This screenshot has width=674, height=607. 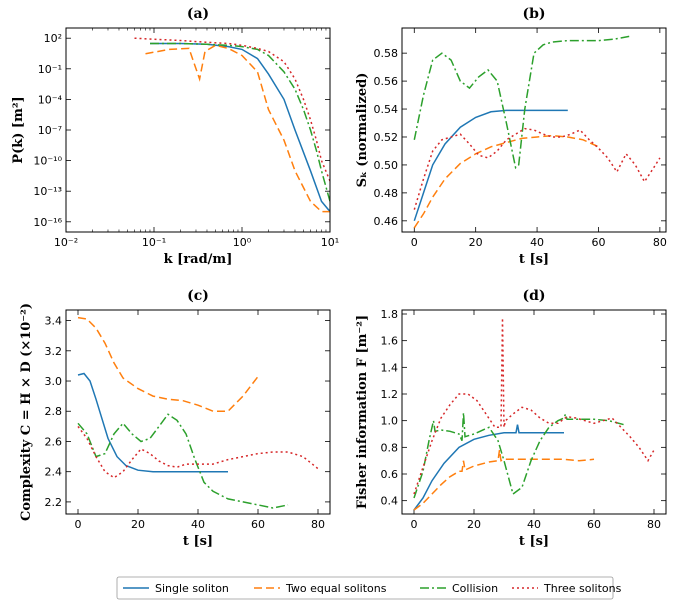 What do you see at coordinates (390, 394) in the screenshot?
I see `y-tick-label: 1.2` at bounding box center [390, 394].